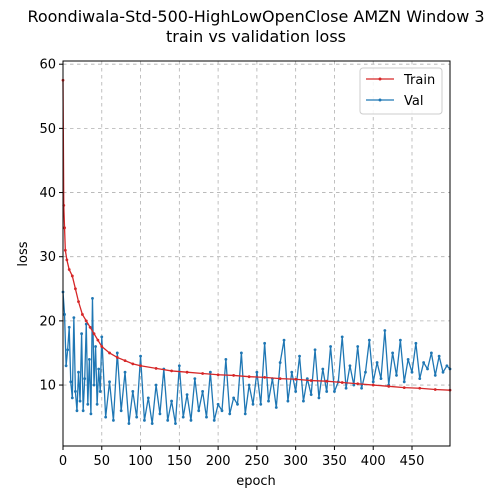 The width and height of the screenshot is (500, 500). Describe the element at coordinates (140, 461) in the screenshot. I see `x-tick-label: 100` at that location.